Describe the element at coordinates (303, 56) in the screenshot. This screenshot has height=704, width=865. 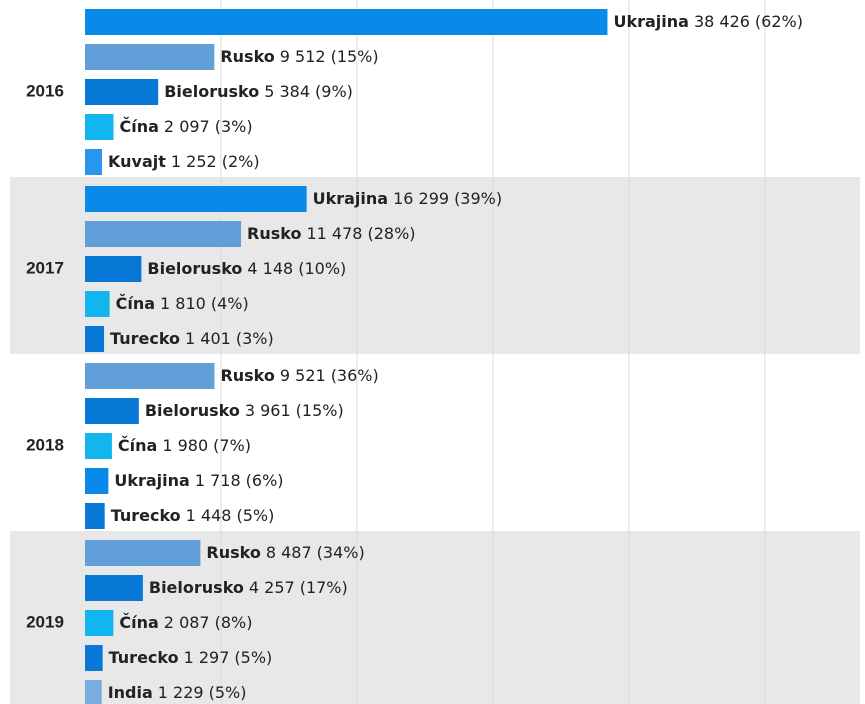
I see `value-label: 9 512` at that location.